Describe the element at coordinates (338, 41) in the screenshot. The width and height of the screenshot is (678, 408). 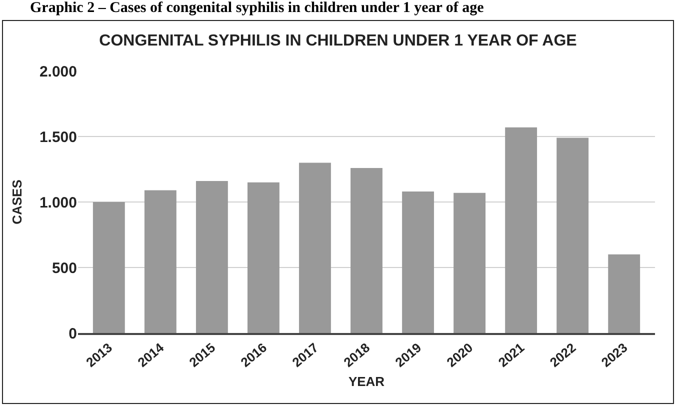
I see `chart-title: CONGENITAL SYPHILIS IN CHILDREN UNDER 1 YEAR OF AGE` at that location.